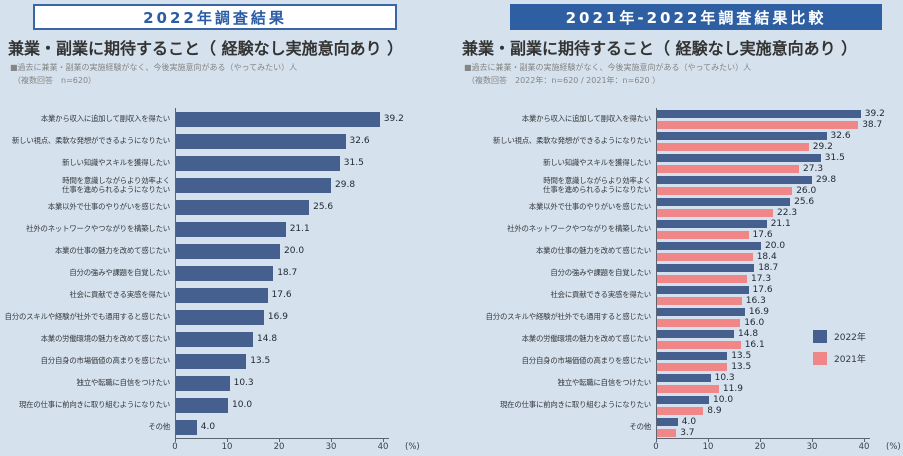 This screenshot has height=456, width=903. What do you see at coordinates (215, 383) in the screenshot?
I see `bar-line: 10.3` at bounding box center [215, 383].